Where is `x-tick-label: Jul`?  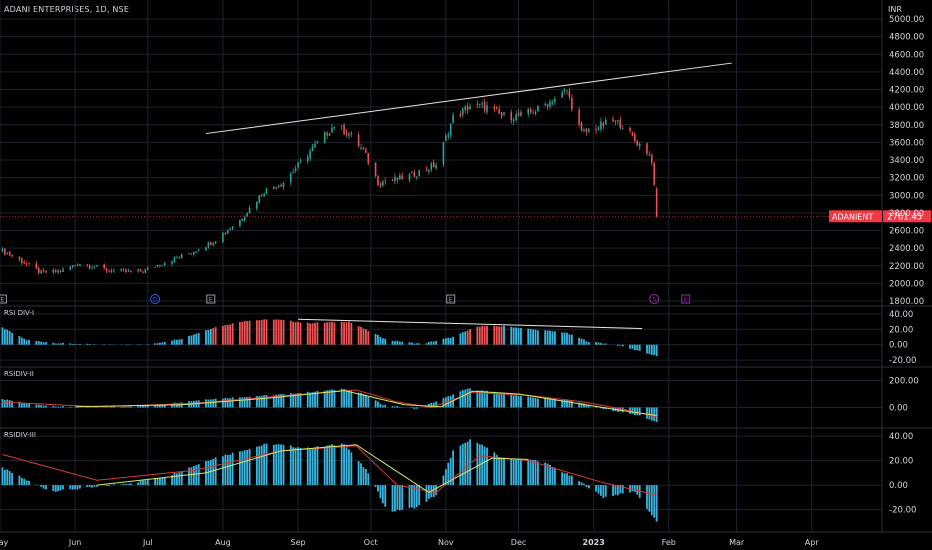
x-tick-label: Jul is located at coordinates (147, 542).